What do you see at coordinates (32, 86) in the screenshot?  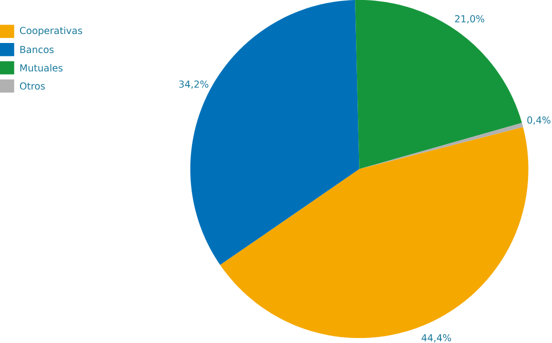 I see `legend-label: Otros` at bounding box center [32, 86].